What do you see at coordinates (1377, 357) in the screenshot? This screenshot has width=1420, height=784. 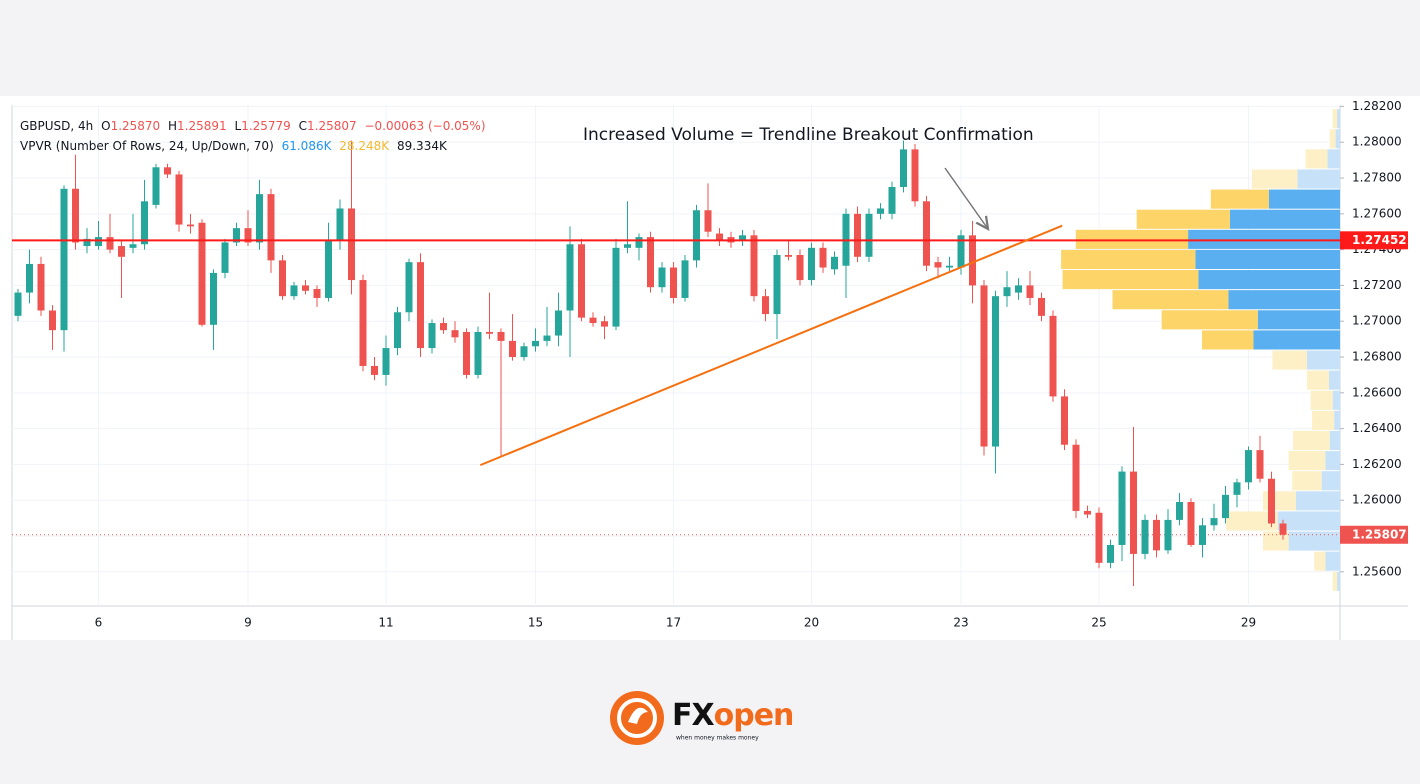 I see `y-tick-label: 1.26800` at bounding box center [1377, 357].